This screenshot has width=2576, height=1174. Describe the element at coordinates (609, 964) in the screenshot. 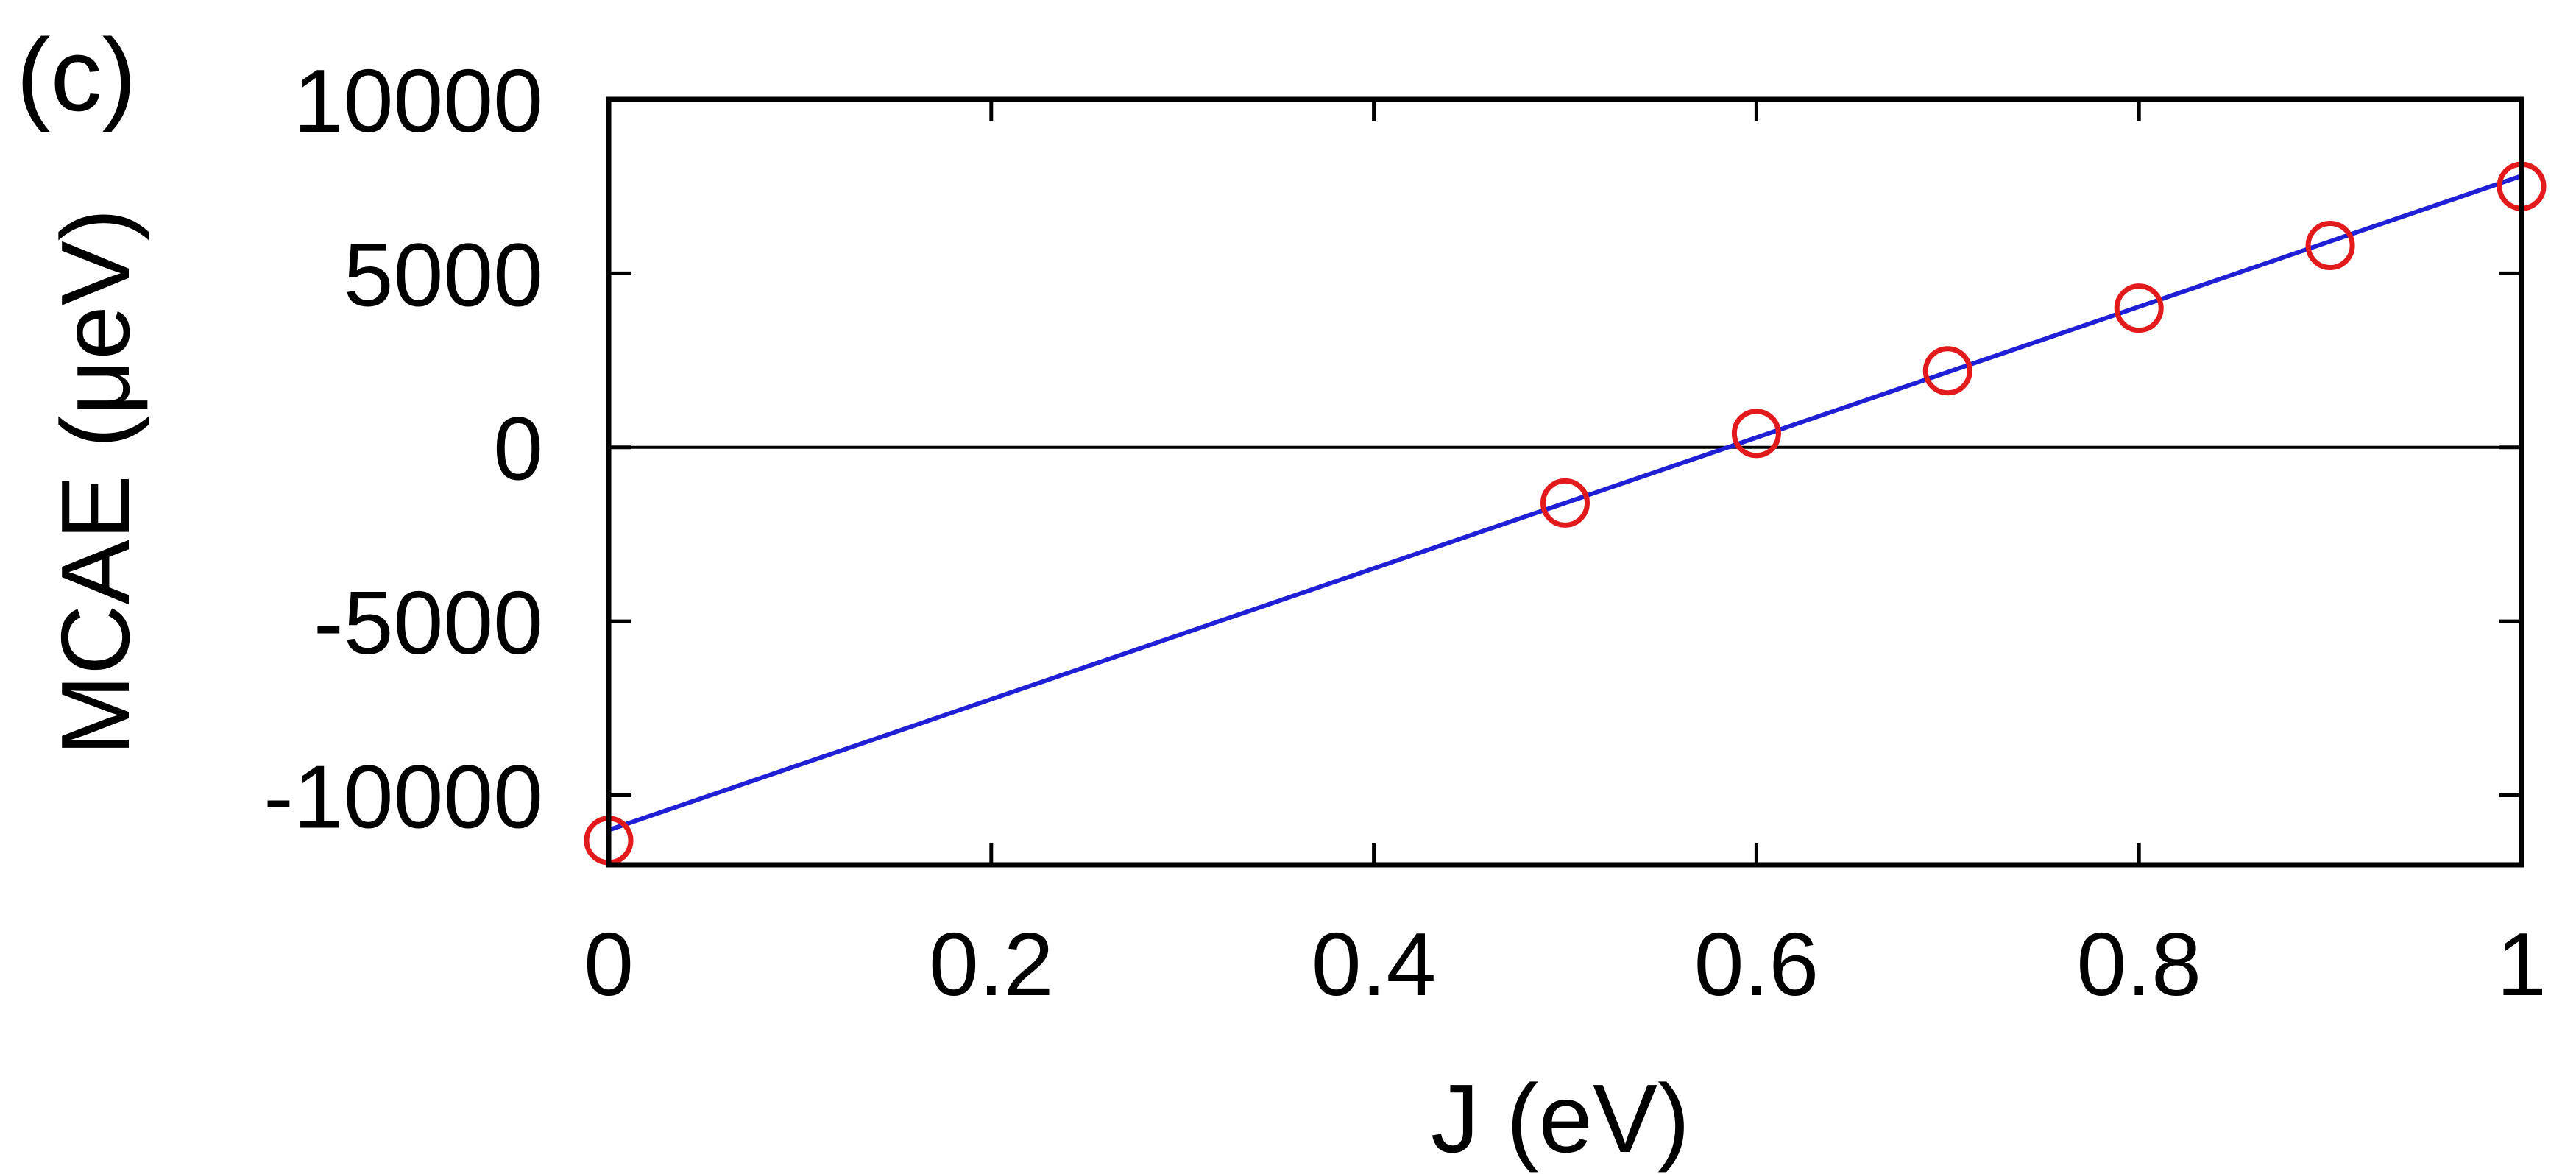

I see `x-tick-label-0: 0` at that location.